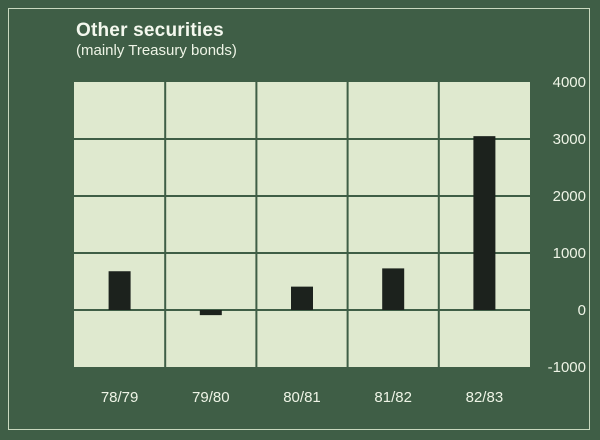 The height and width of the screenshot is (440, 600). What do you see at coordinates (485, 397) in the screenshot?
I see `x-tick-label: 82/83` at bounding box center [485, 397].